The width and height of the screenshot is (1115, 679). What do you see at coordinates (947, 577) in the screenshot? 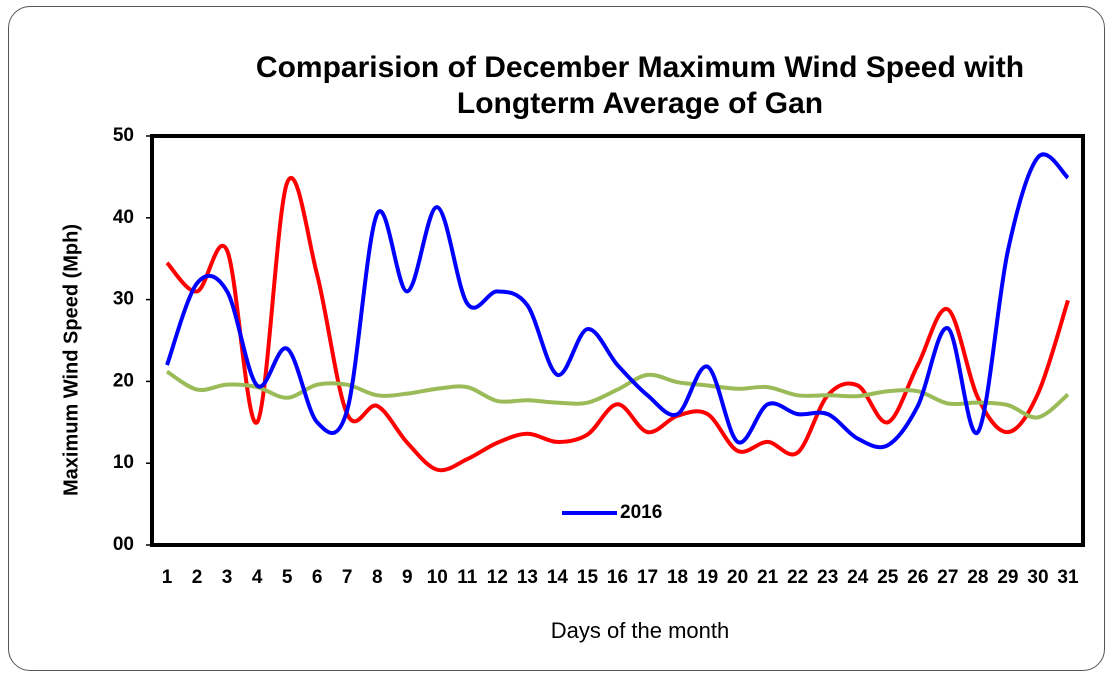
I see `x-tick-label: 27` at bounding box center [947, 577].